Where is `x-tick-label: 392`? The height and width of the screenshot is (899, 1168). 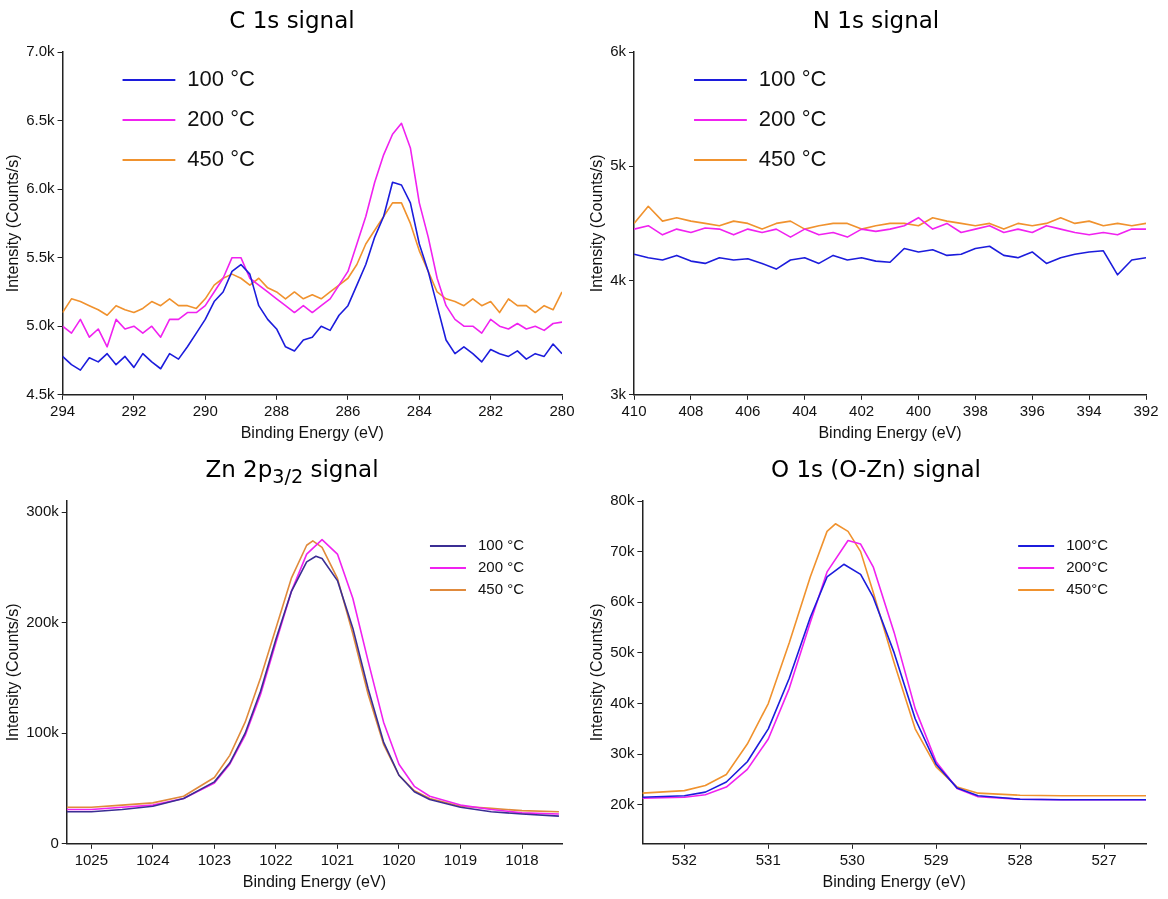 x-tick-label: 392 is located at coordinates (1146, 410).